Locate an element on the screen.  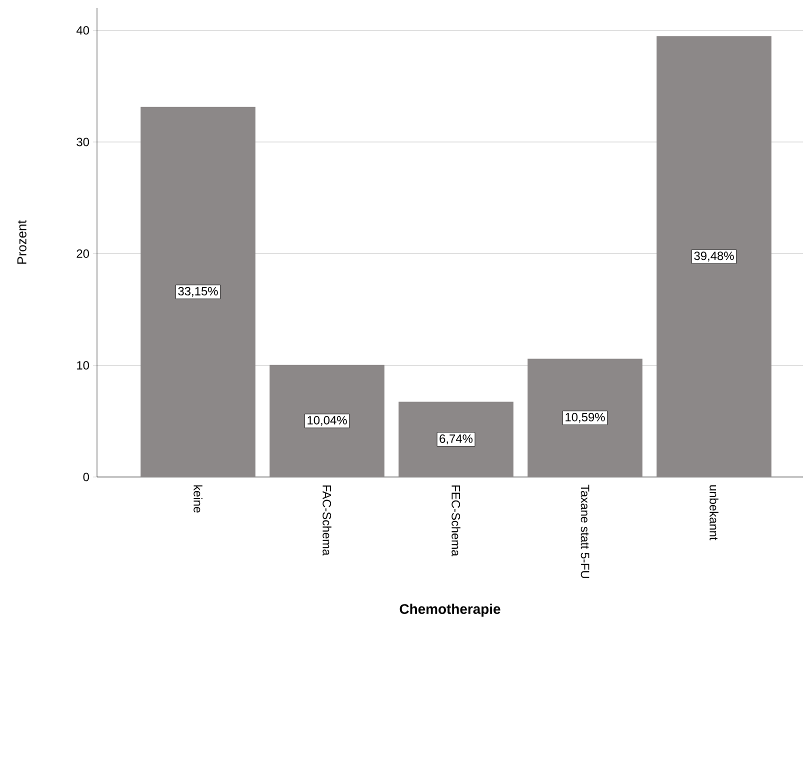
y-tick-label: 10 is located at coordinates (83, 365).